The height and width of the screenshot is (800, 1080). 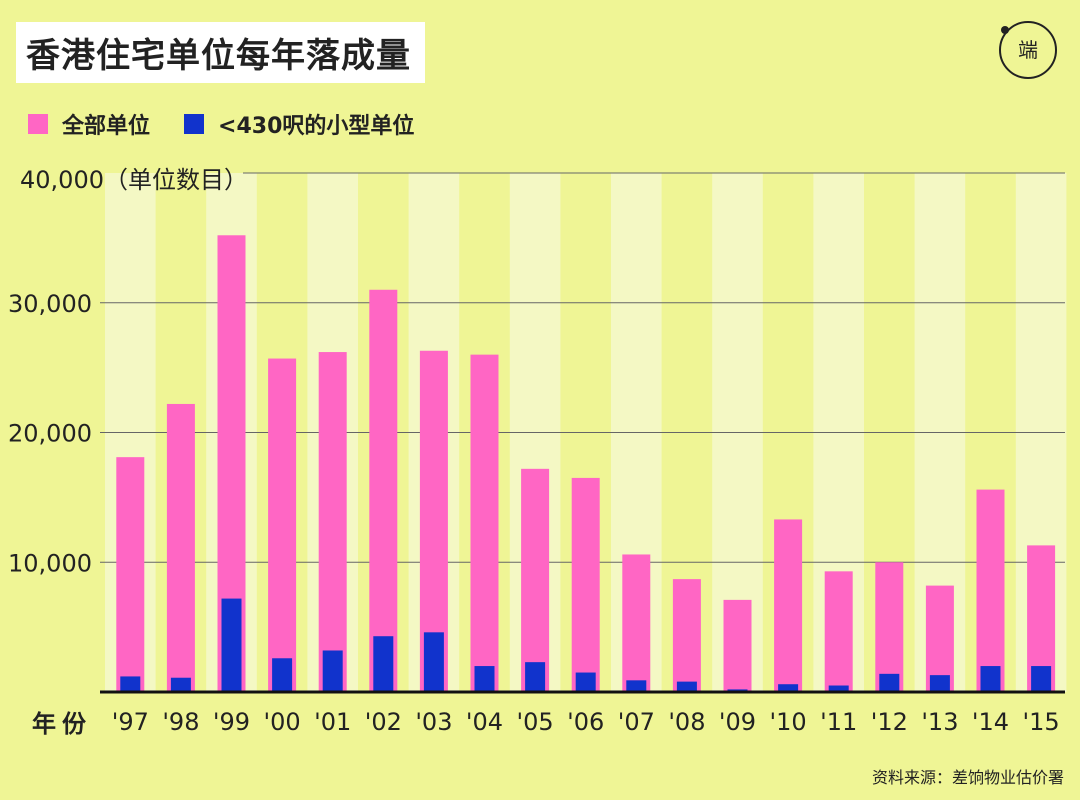 I want to click on chart-title: 香港住宅单位每年落成量, so click(x=220, y=52).